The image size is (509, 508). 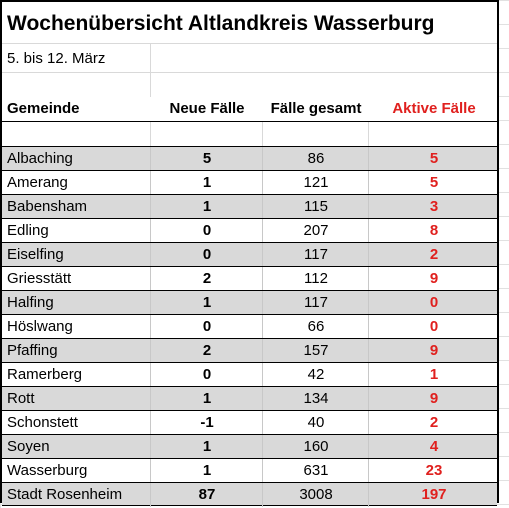 I want to click on cell-aktive-faelle: 1, so click(x=434, y=374).